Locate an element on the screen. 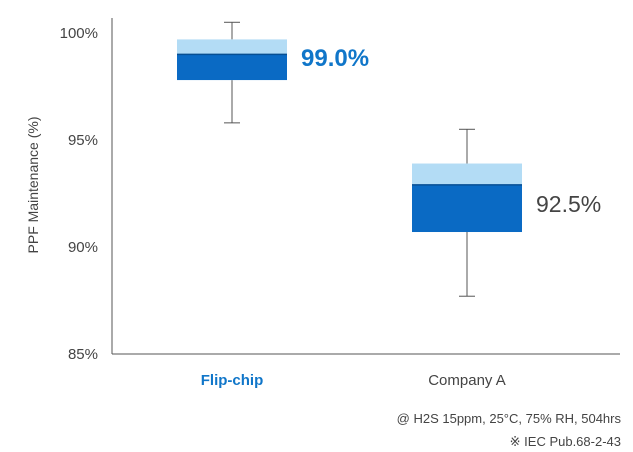 This screenshot has width=633, height=452. test-condition-note: @ H2S 15ppm, 25°C, 75% RH, 504hrs is located at coordinates (508, 418).